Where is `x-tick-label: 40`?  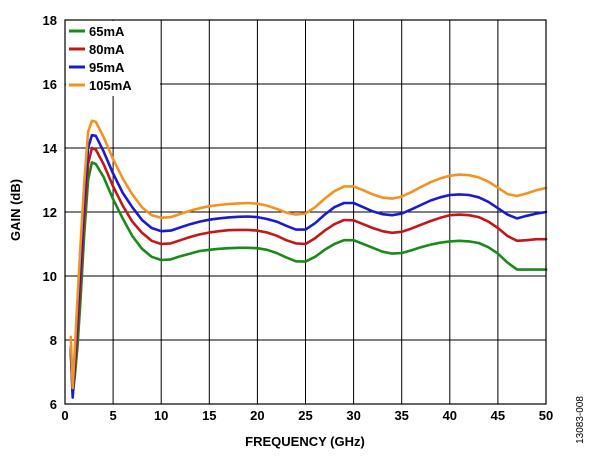
x-tick-label: 40 is located at coordinates (450, 415).